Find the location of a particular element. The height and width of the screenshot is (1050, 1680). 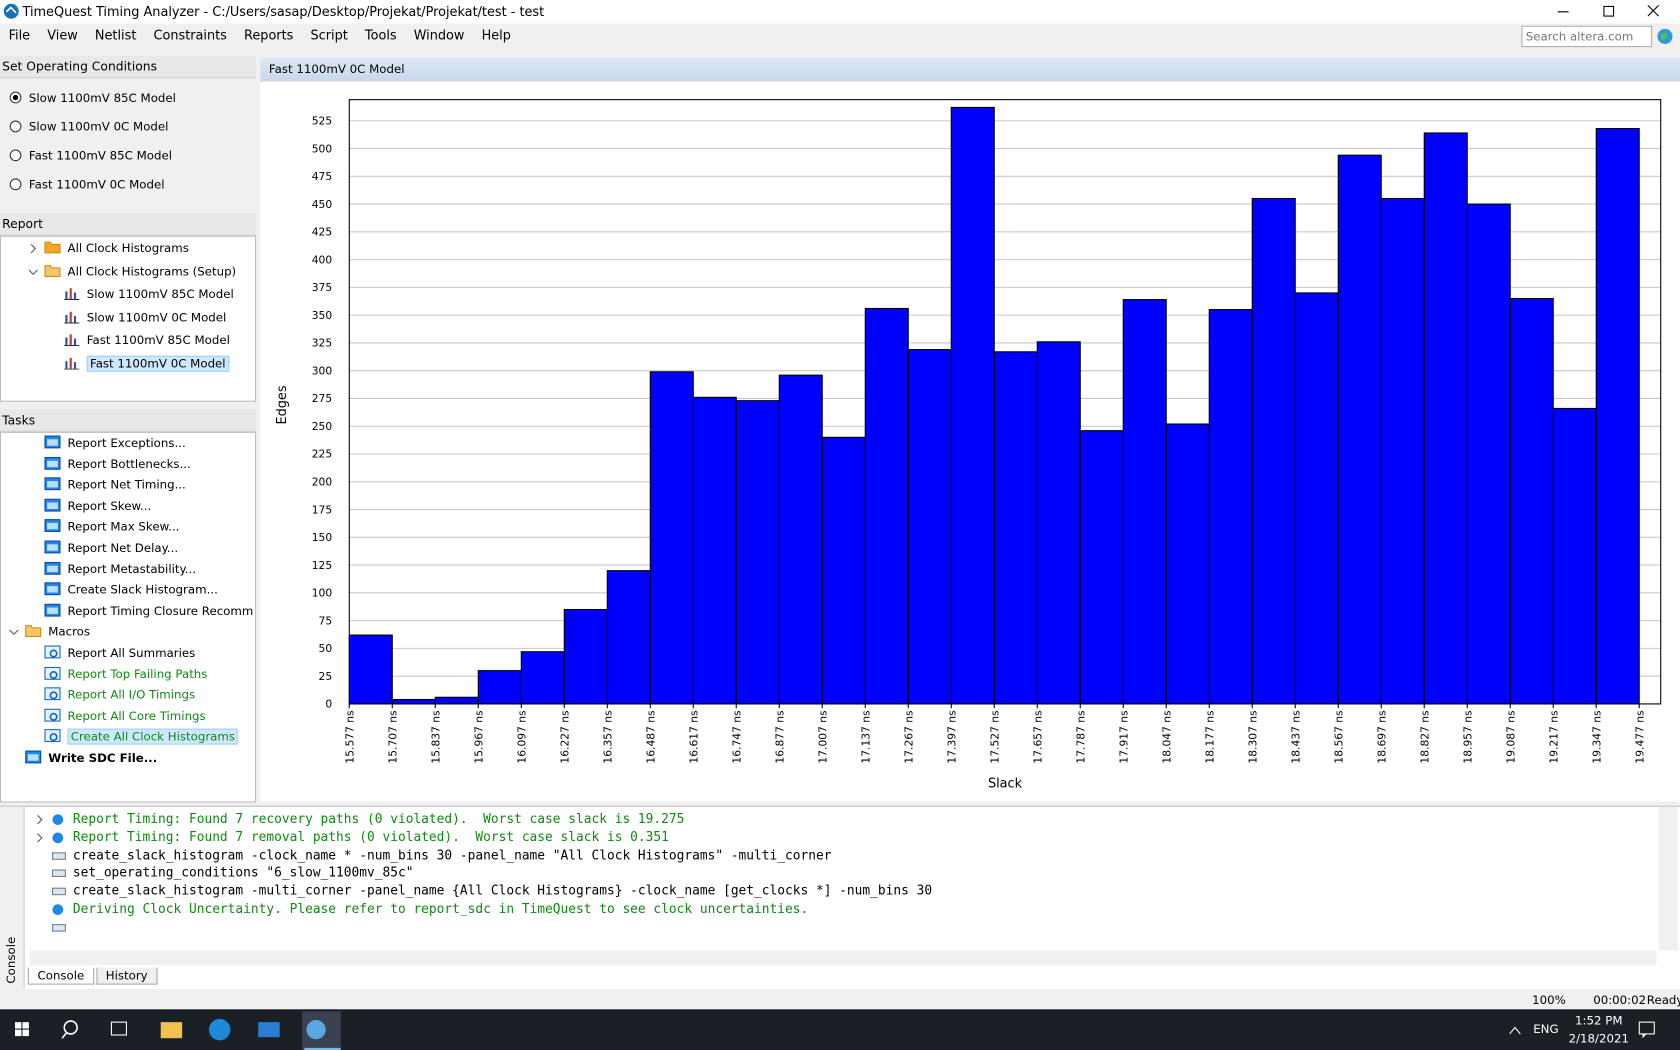

tcl-icon is located at coordinates (52, 736).